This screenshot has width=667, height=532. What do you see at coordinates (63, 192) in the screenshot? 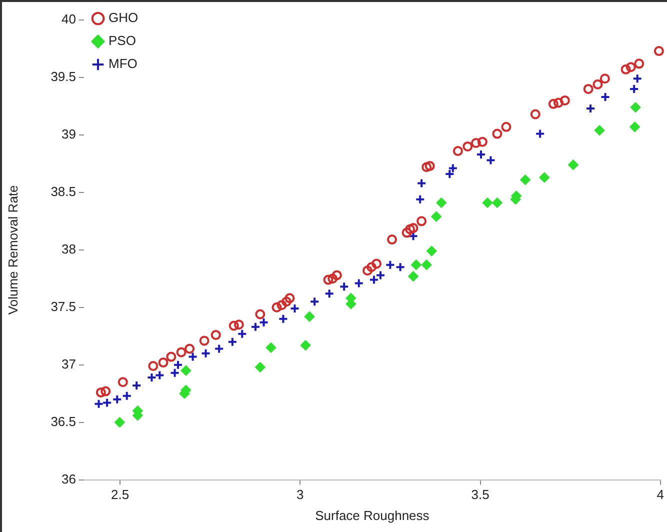
I see `y-tick-label: 38.5` at bounding box center [63, 192].